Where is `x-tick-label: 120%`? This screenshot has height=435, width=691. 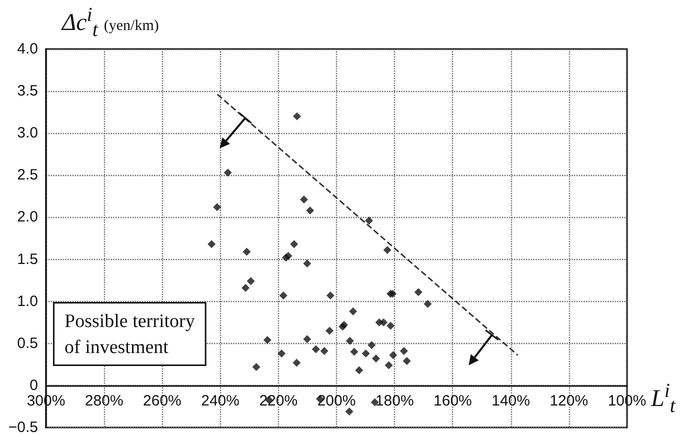
x-tick-label: 120% is located at coordinates (569, 401).